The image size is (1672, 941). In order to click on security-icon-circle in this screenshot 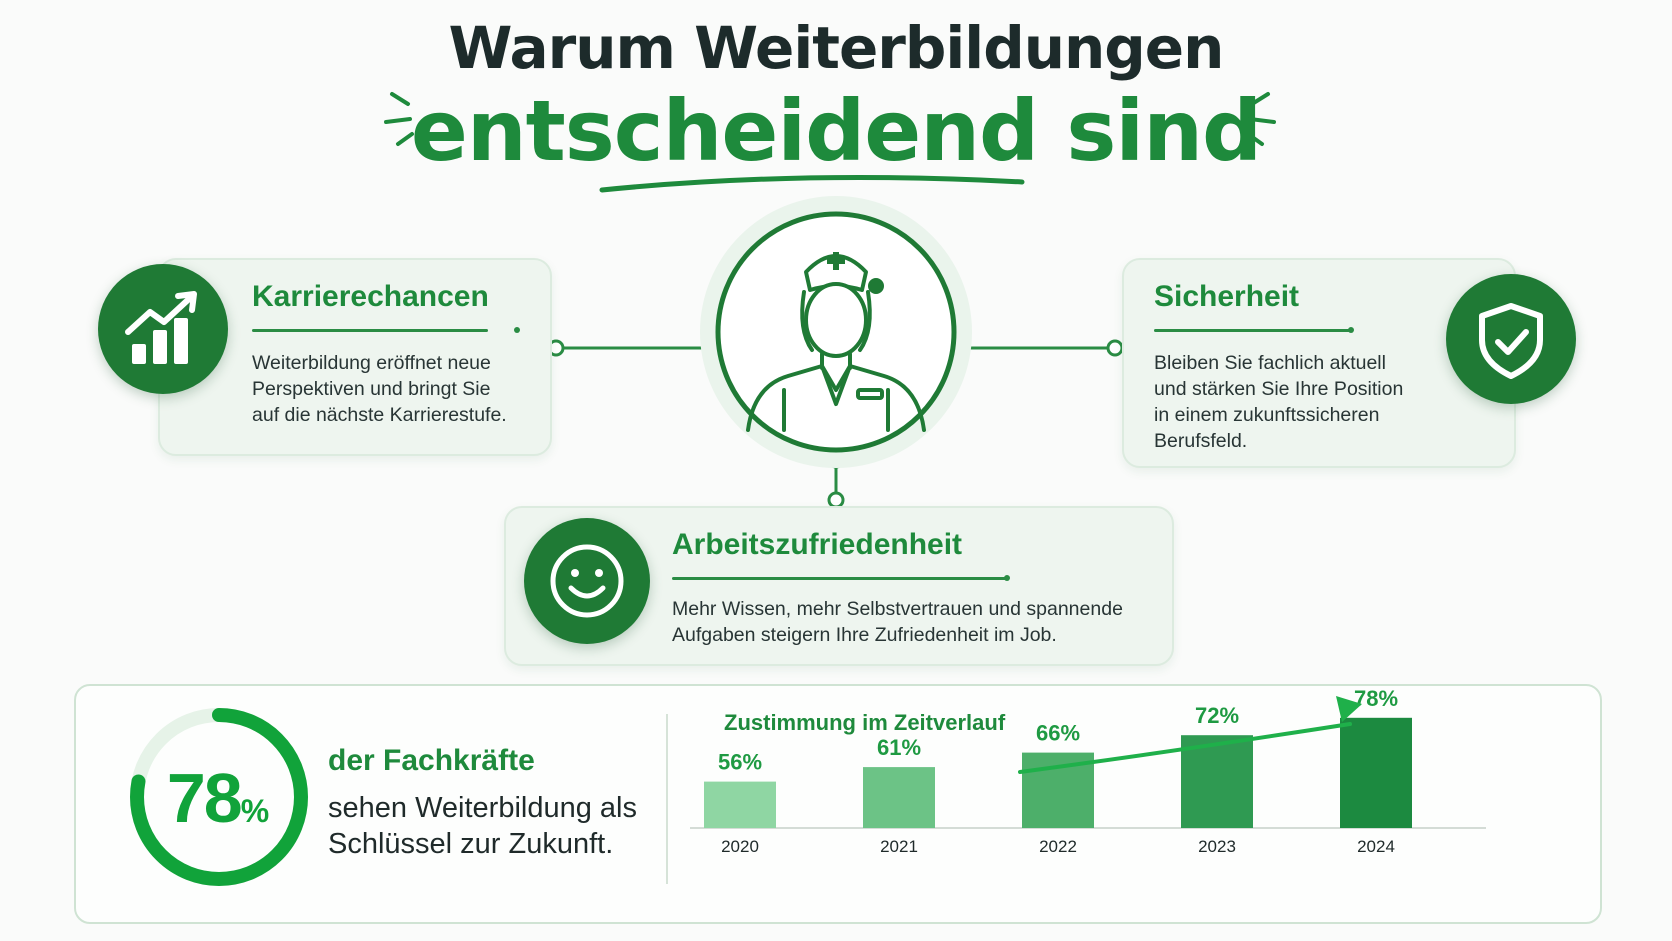, I will do `click(1511, 339)`.